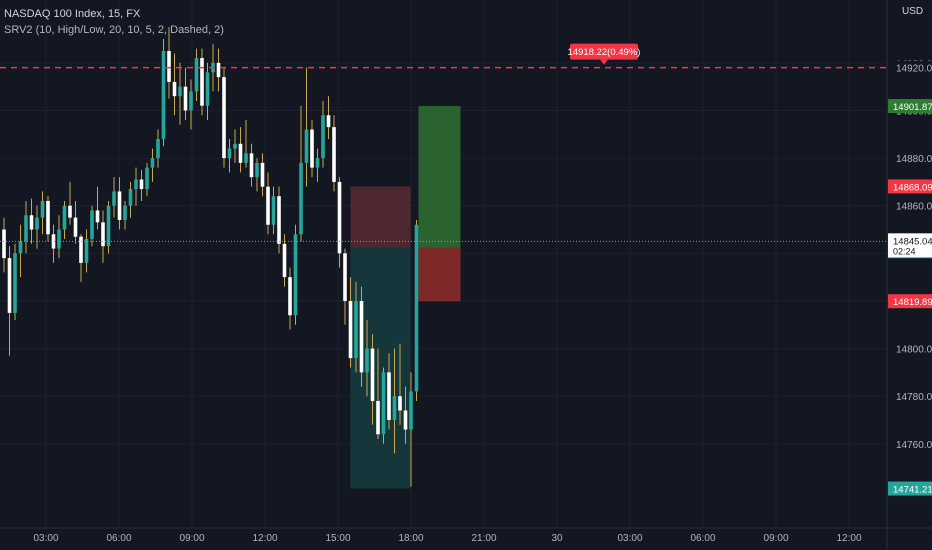 The height and width of the screenshot is (550, 932). I want to click on resistance-label-box, so click(604, 51).